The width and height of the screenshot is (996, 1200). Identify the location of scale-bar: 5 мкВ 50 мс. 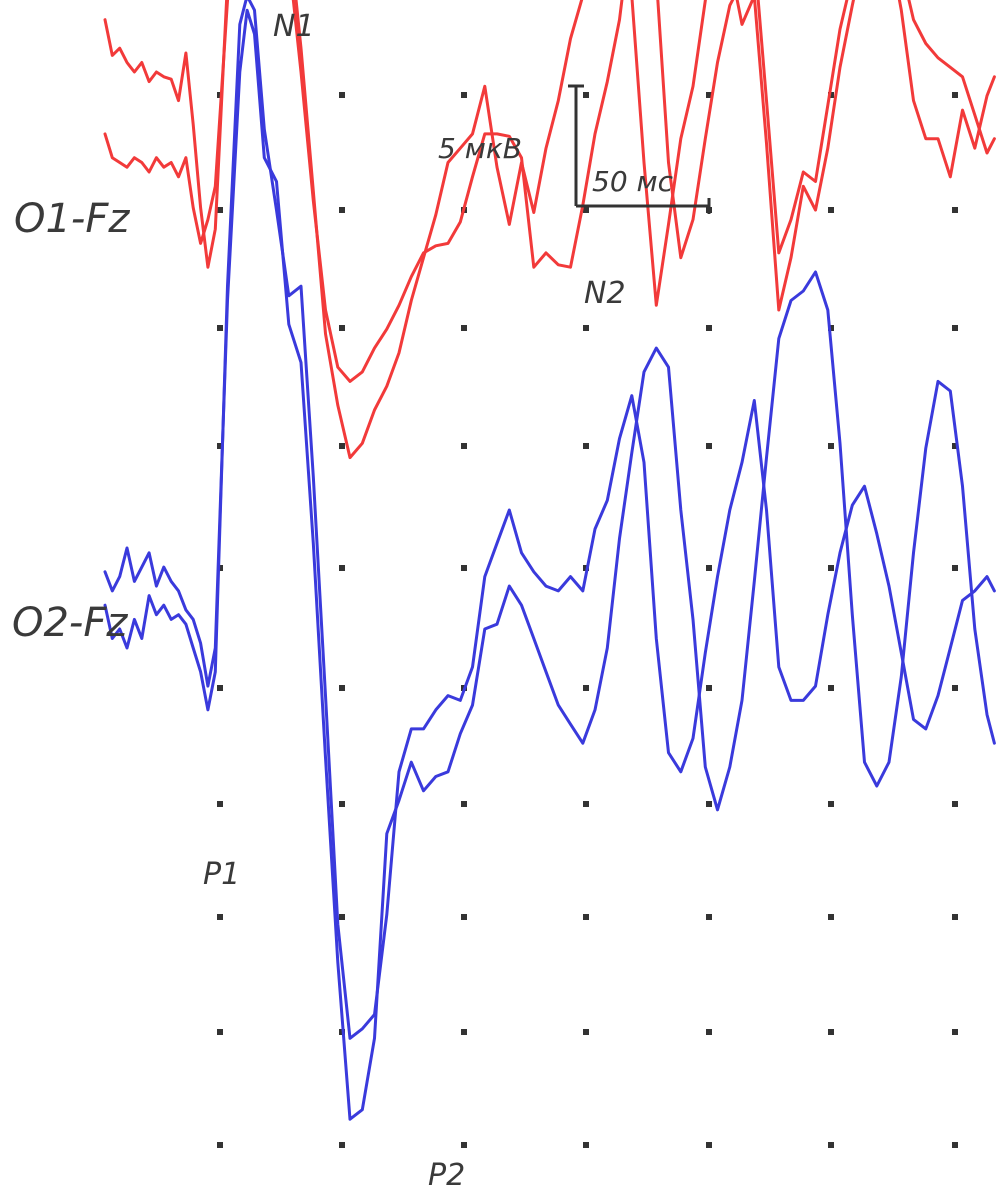
(574, 149).